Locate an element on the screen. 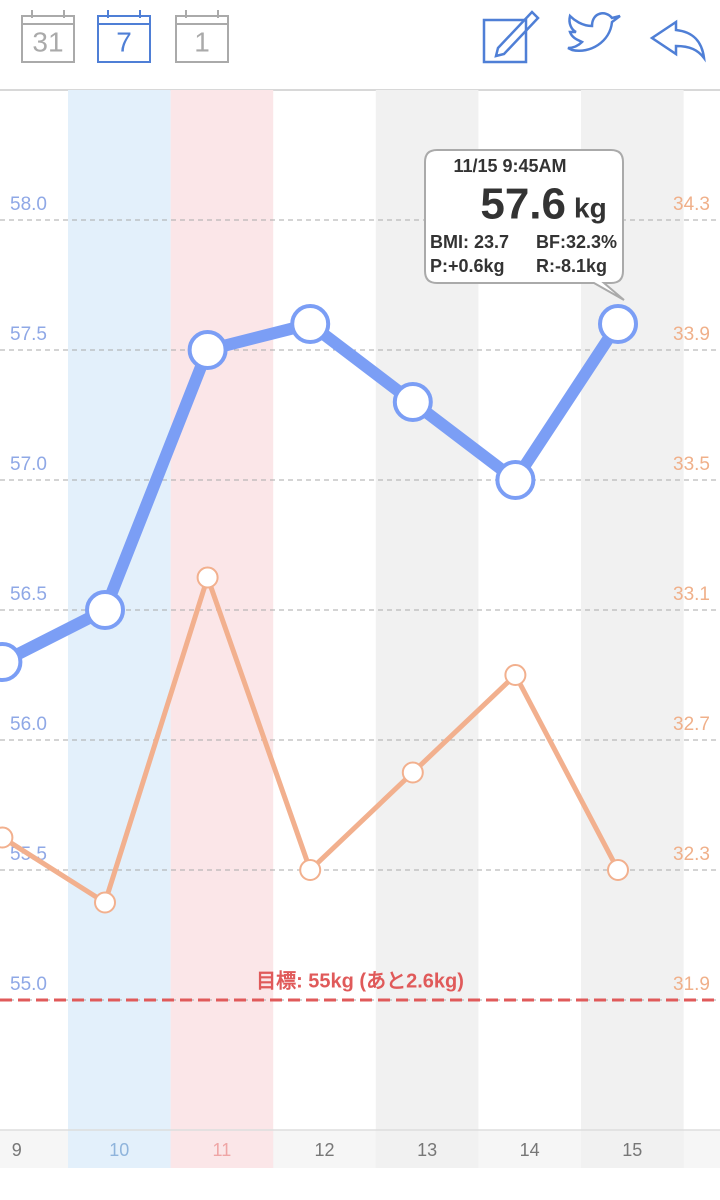  y2-tick-label: 31.9 is located at coordinates (691, 984).